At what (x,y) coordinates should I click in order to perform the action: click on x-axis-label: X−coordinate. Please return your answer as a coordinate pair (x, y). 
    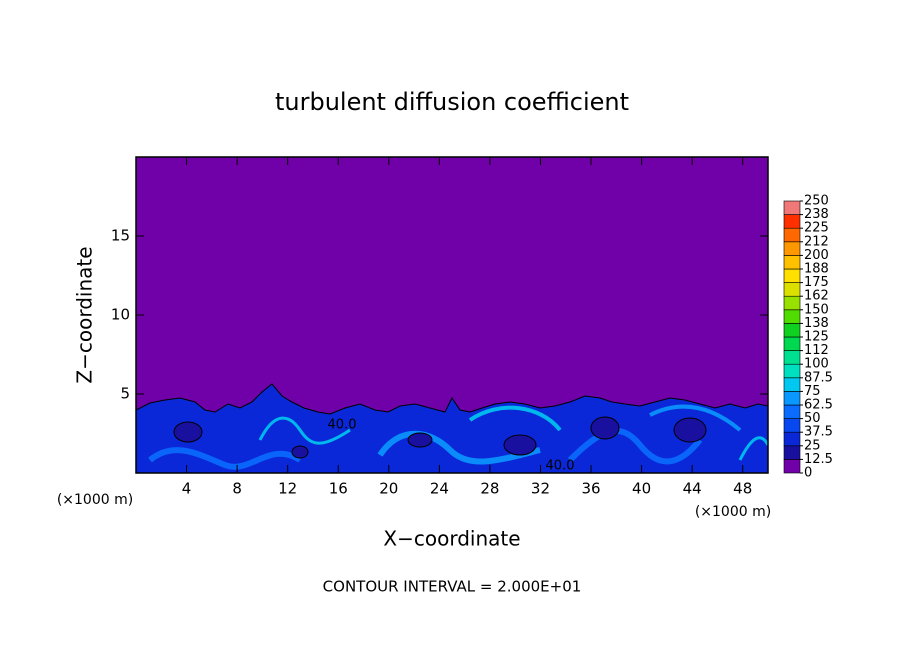
    Looking at the image, I should click on (451, 539).